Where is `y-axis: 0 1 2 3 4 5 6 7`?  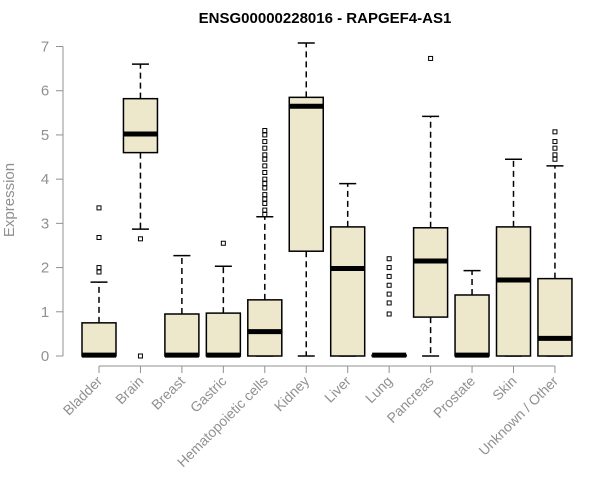 y-axis: 0 1 2 3 4 5 6 7 is located at coordinates (52, 202).